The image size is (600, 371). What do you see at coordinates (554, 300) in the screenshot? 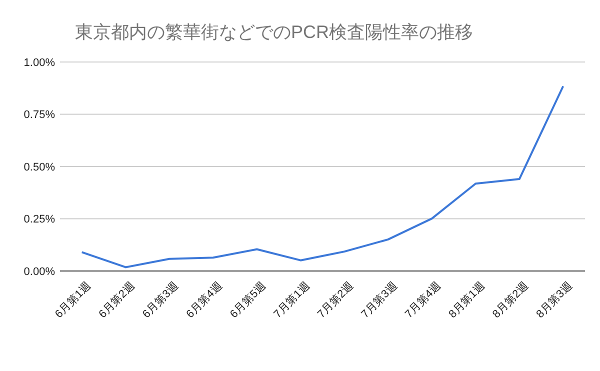
I see `x-tick-label: 8月第3週` at bounding box center [554, 300].